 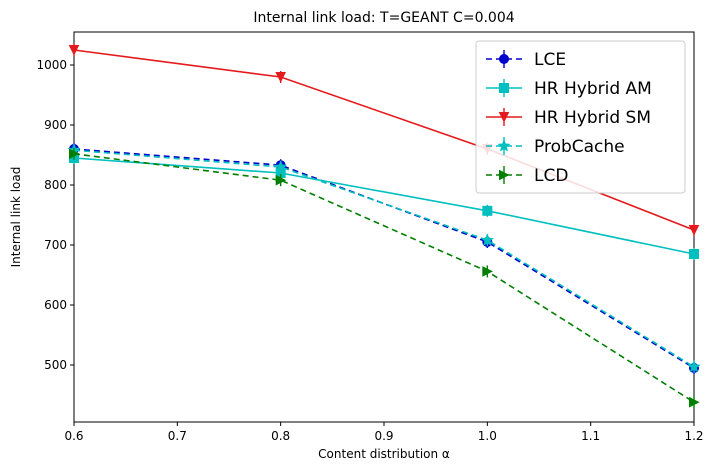 What do you see at coordinates (526, 60) in the screenshot?
I see `legend-item: LCE` at bounding box center [526, 60].